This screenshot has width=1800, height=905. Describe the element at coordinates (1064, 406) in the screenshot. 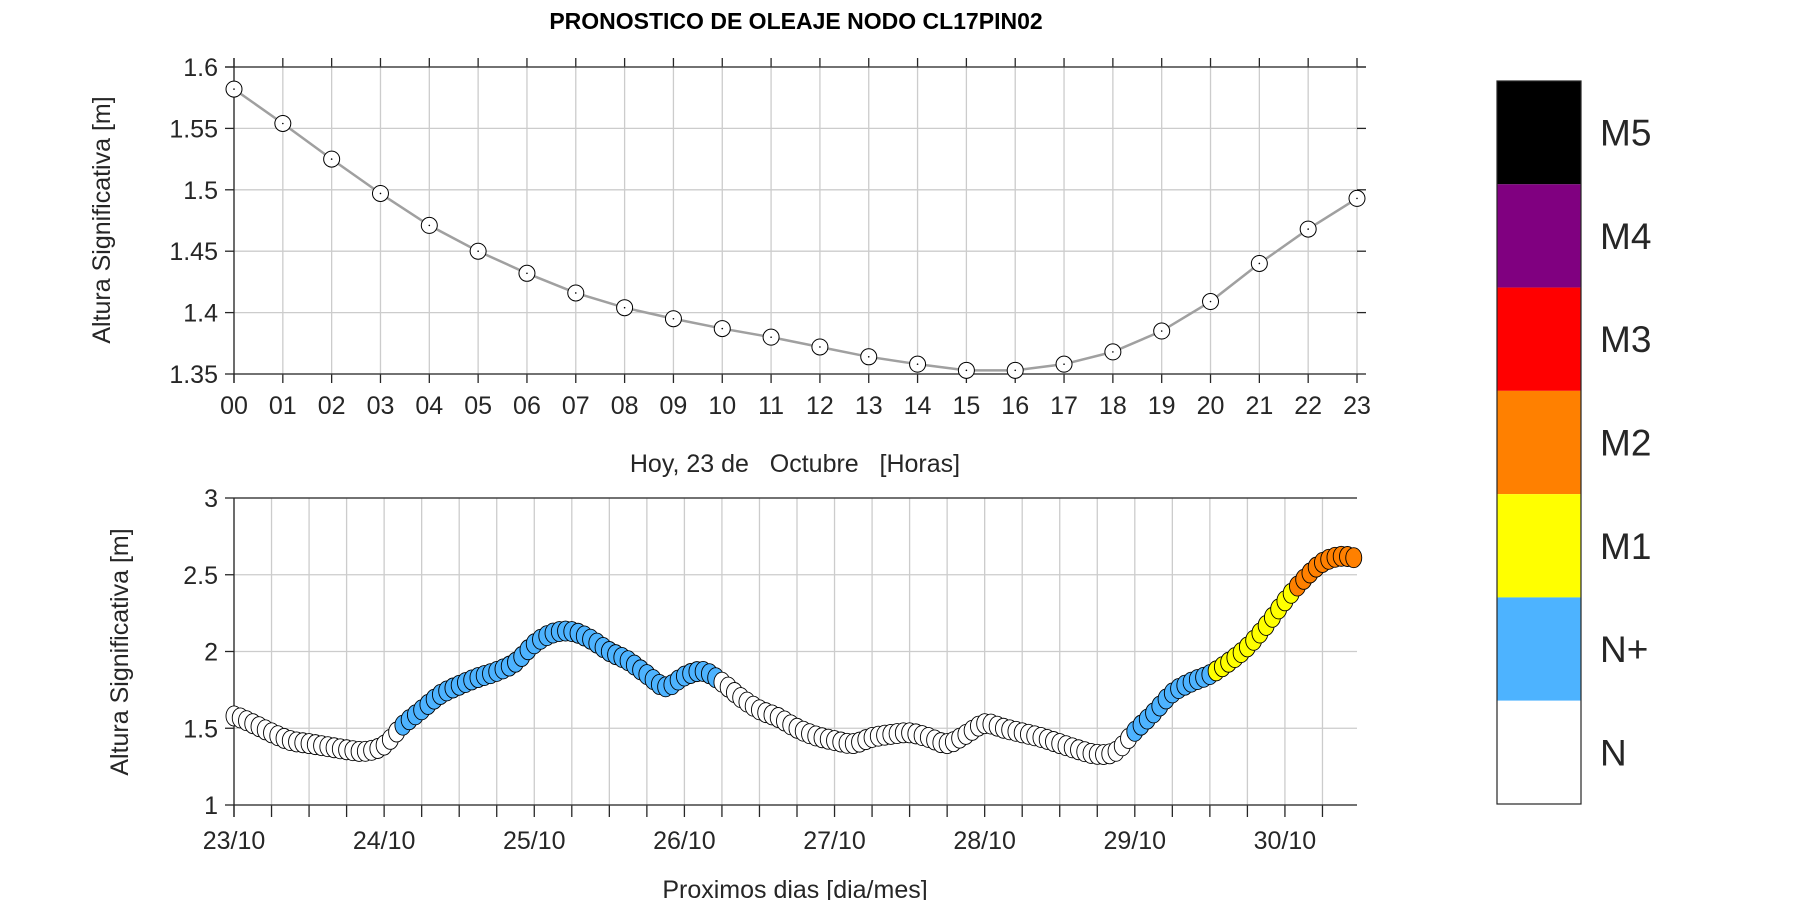

I see `x-tick-label: 17` at that location.